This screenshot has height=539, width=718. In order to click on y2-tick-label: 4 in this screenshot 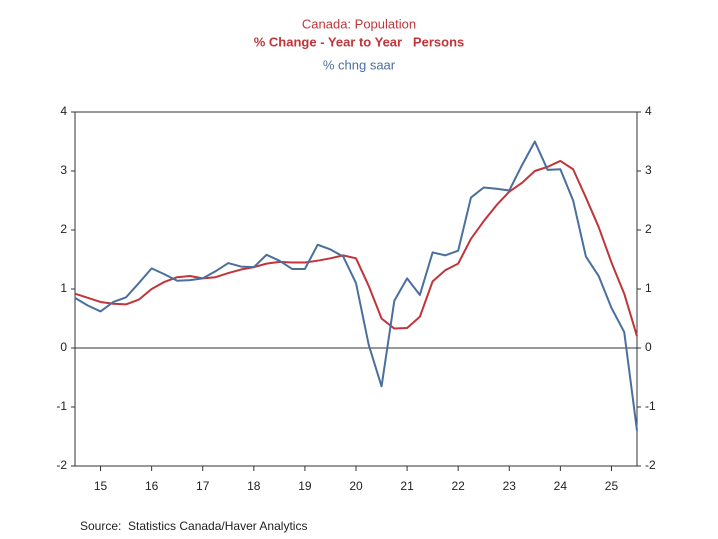, I will do `click(648, 111)`.